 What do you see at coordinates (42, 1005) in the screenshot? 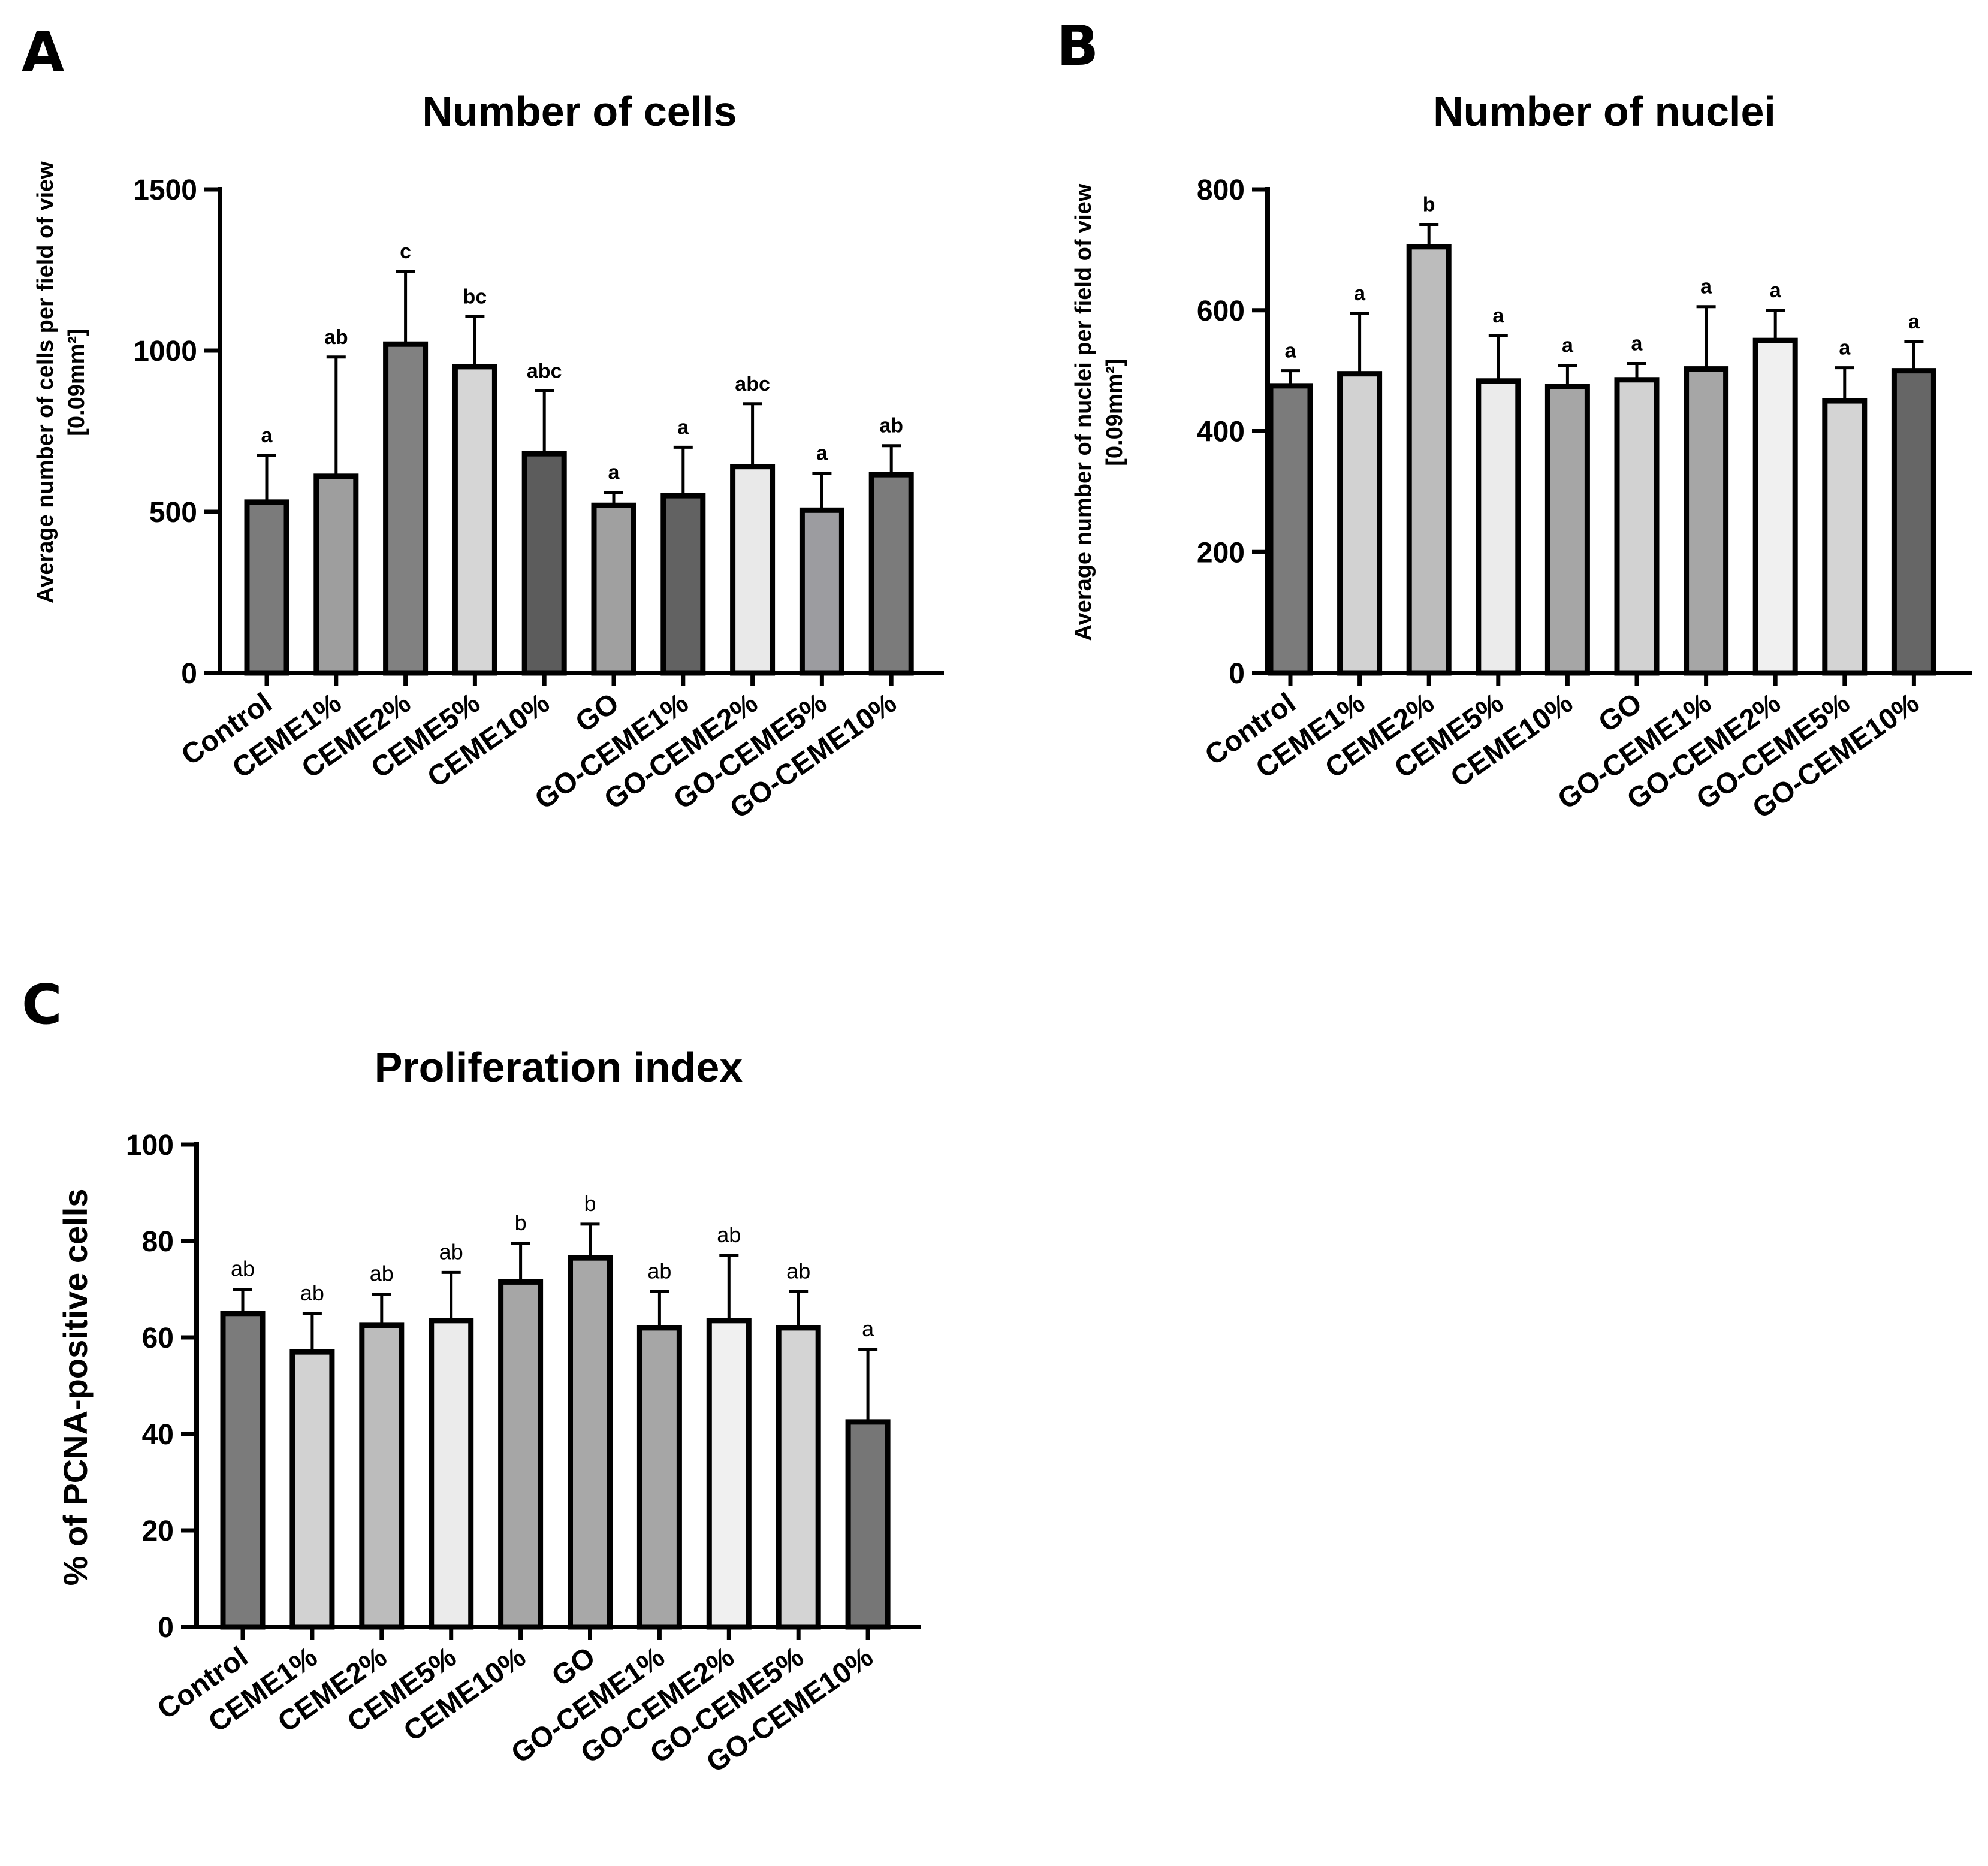
I see `panel-letter: C` at bounding box center [42, 1005].